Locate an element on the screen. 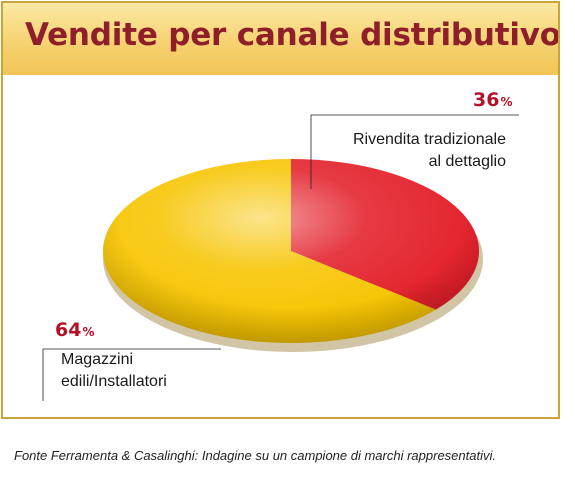 This screenshot has width=575, height=480. title-bar: Vendite per canale distributivo is located at coordinates (280, 39).